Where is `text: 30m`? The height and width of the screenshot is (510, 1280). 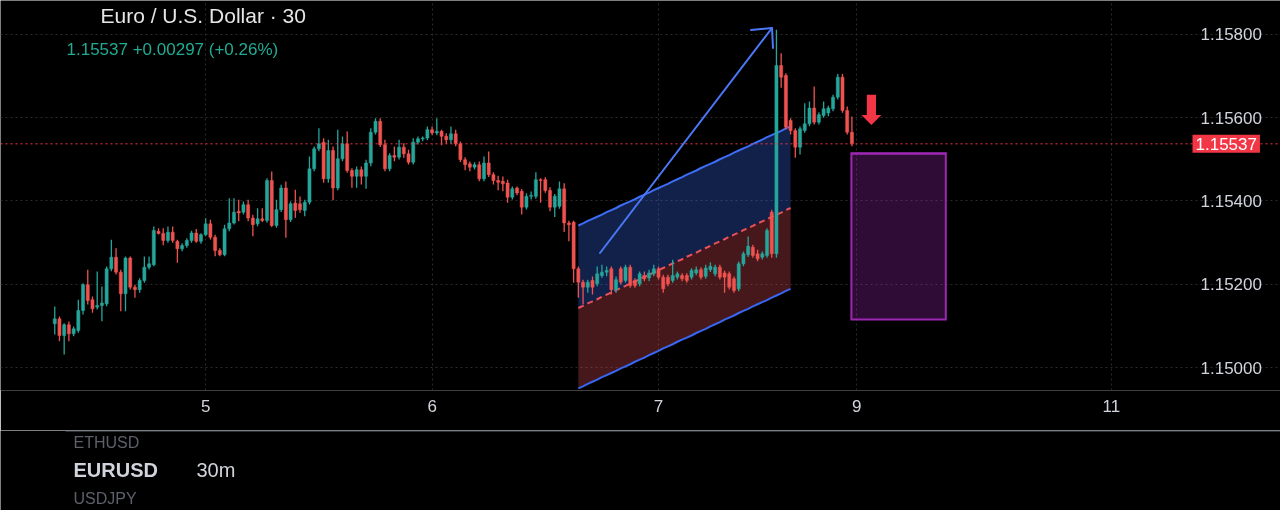
text: 30m is located at coordinates (216, 469).